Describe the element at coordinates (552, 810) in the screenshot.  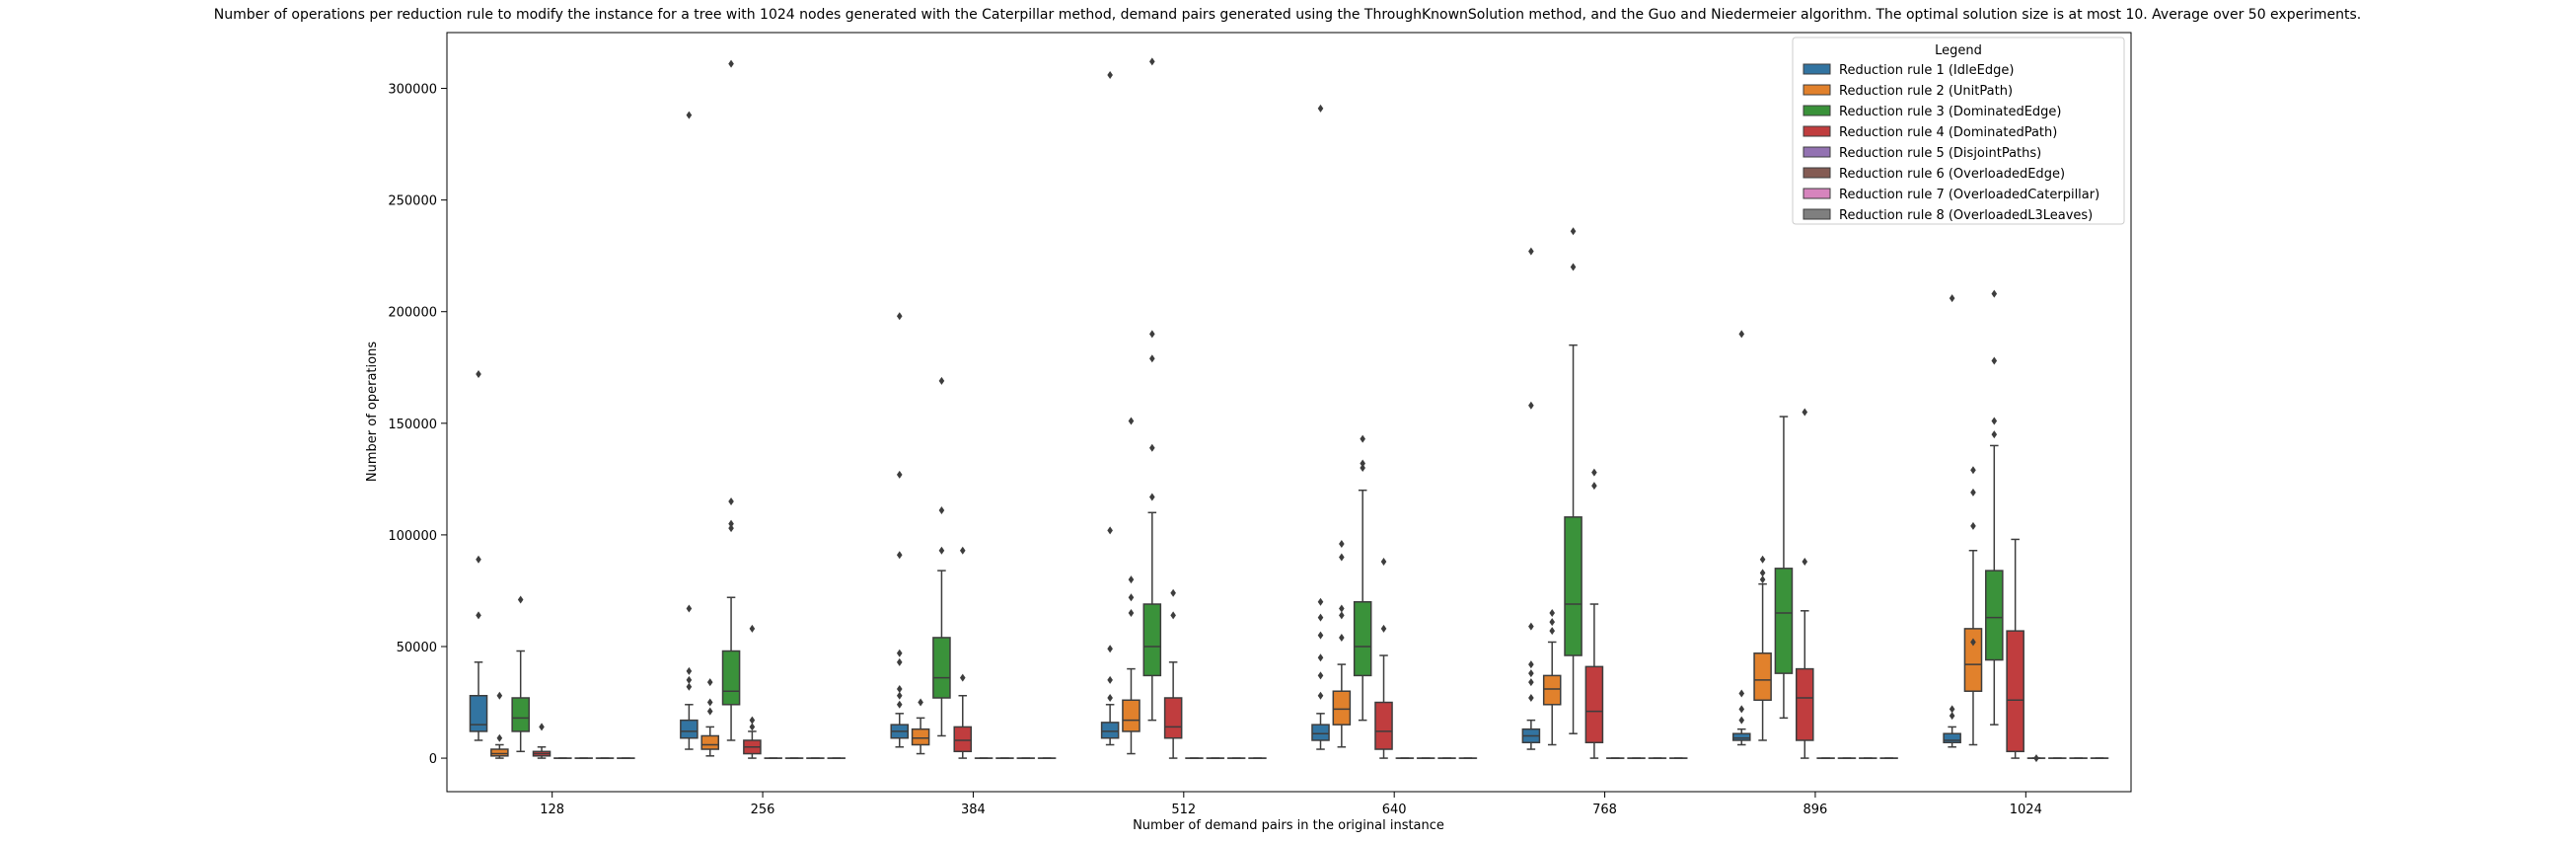
I see `x-tick-label: 128` at that location.